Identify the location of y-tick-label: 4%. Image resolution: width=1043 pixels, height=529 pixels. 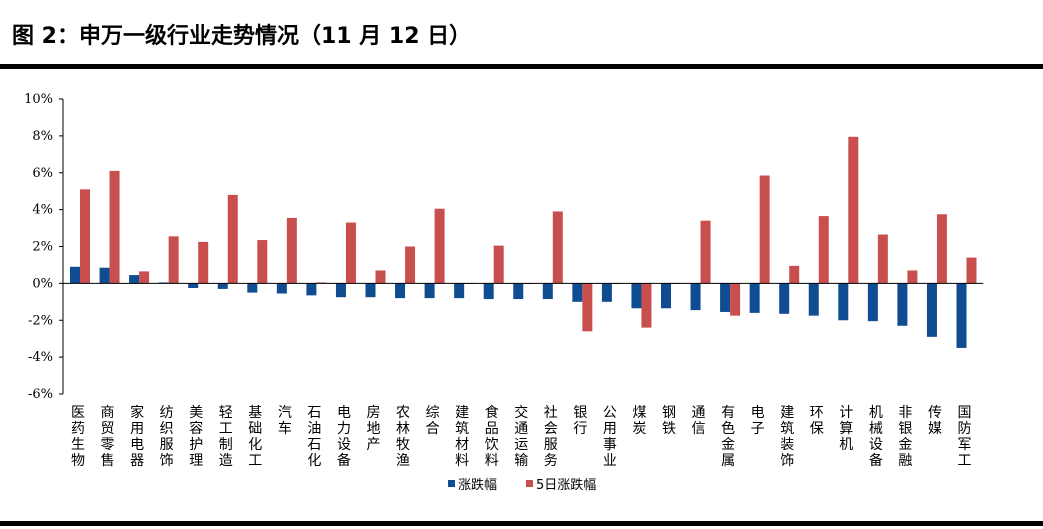
(42, 210).